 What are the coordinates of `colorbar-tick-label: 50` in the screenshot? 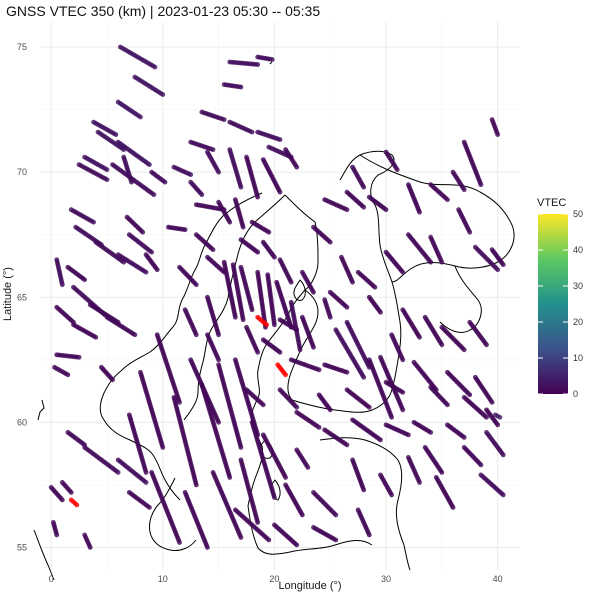 It's located at (578, 214).